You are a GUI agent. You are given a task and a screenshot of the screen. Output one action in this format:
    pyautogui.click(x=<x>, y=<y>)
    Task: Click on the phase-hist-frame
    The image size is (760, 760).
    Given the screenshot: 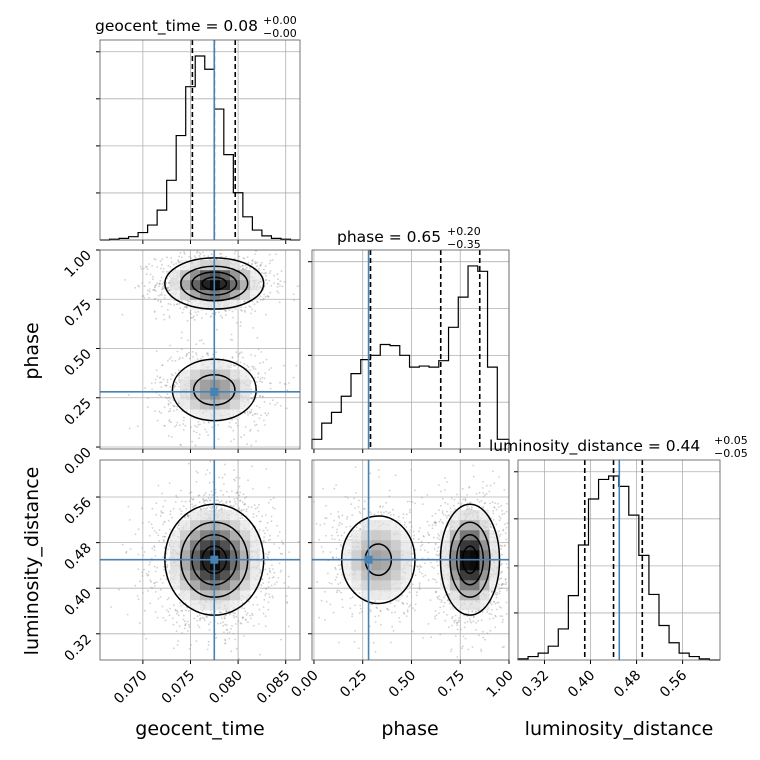 What is the action you would take?
    pyautogui.click(x=410, y=349)
    